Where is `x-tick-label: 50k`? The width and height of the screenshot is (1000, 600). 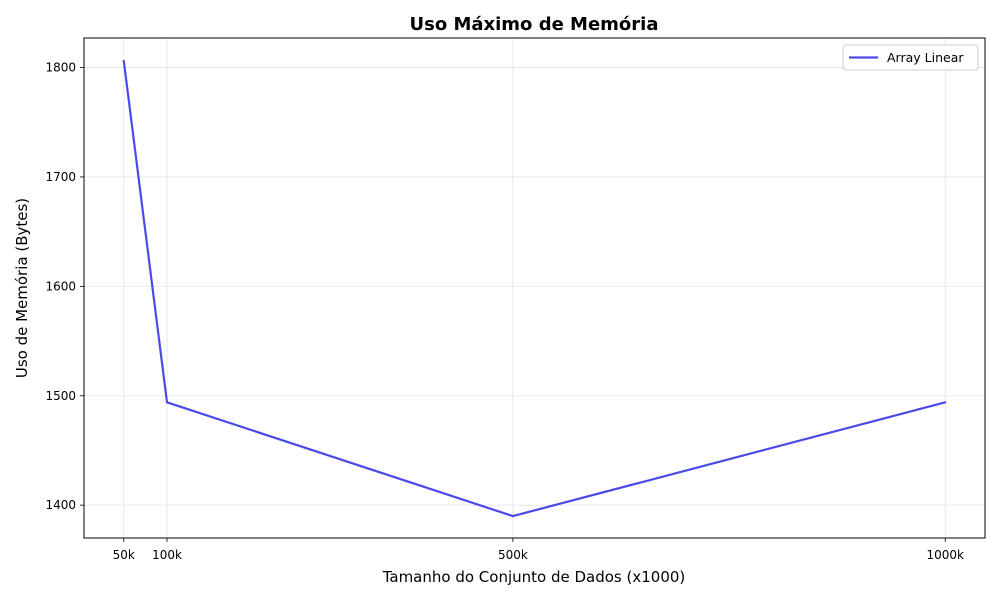 x-tick-label: 50k is located at coordinates (124, 555).